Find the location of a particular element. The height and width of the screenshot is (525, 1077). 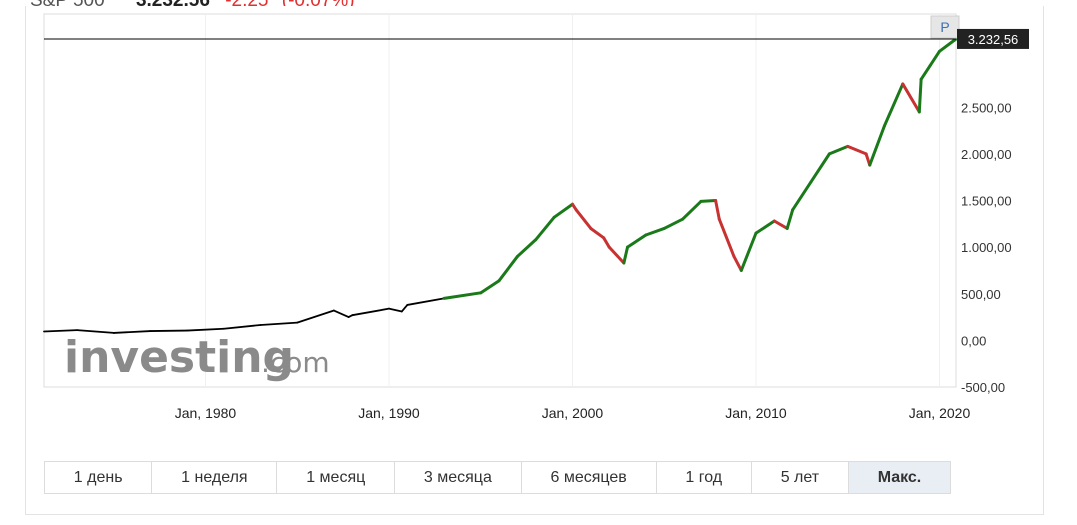

investing-watermark: investing .com is located at coordinates (197, 357).